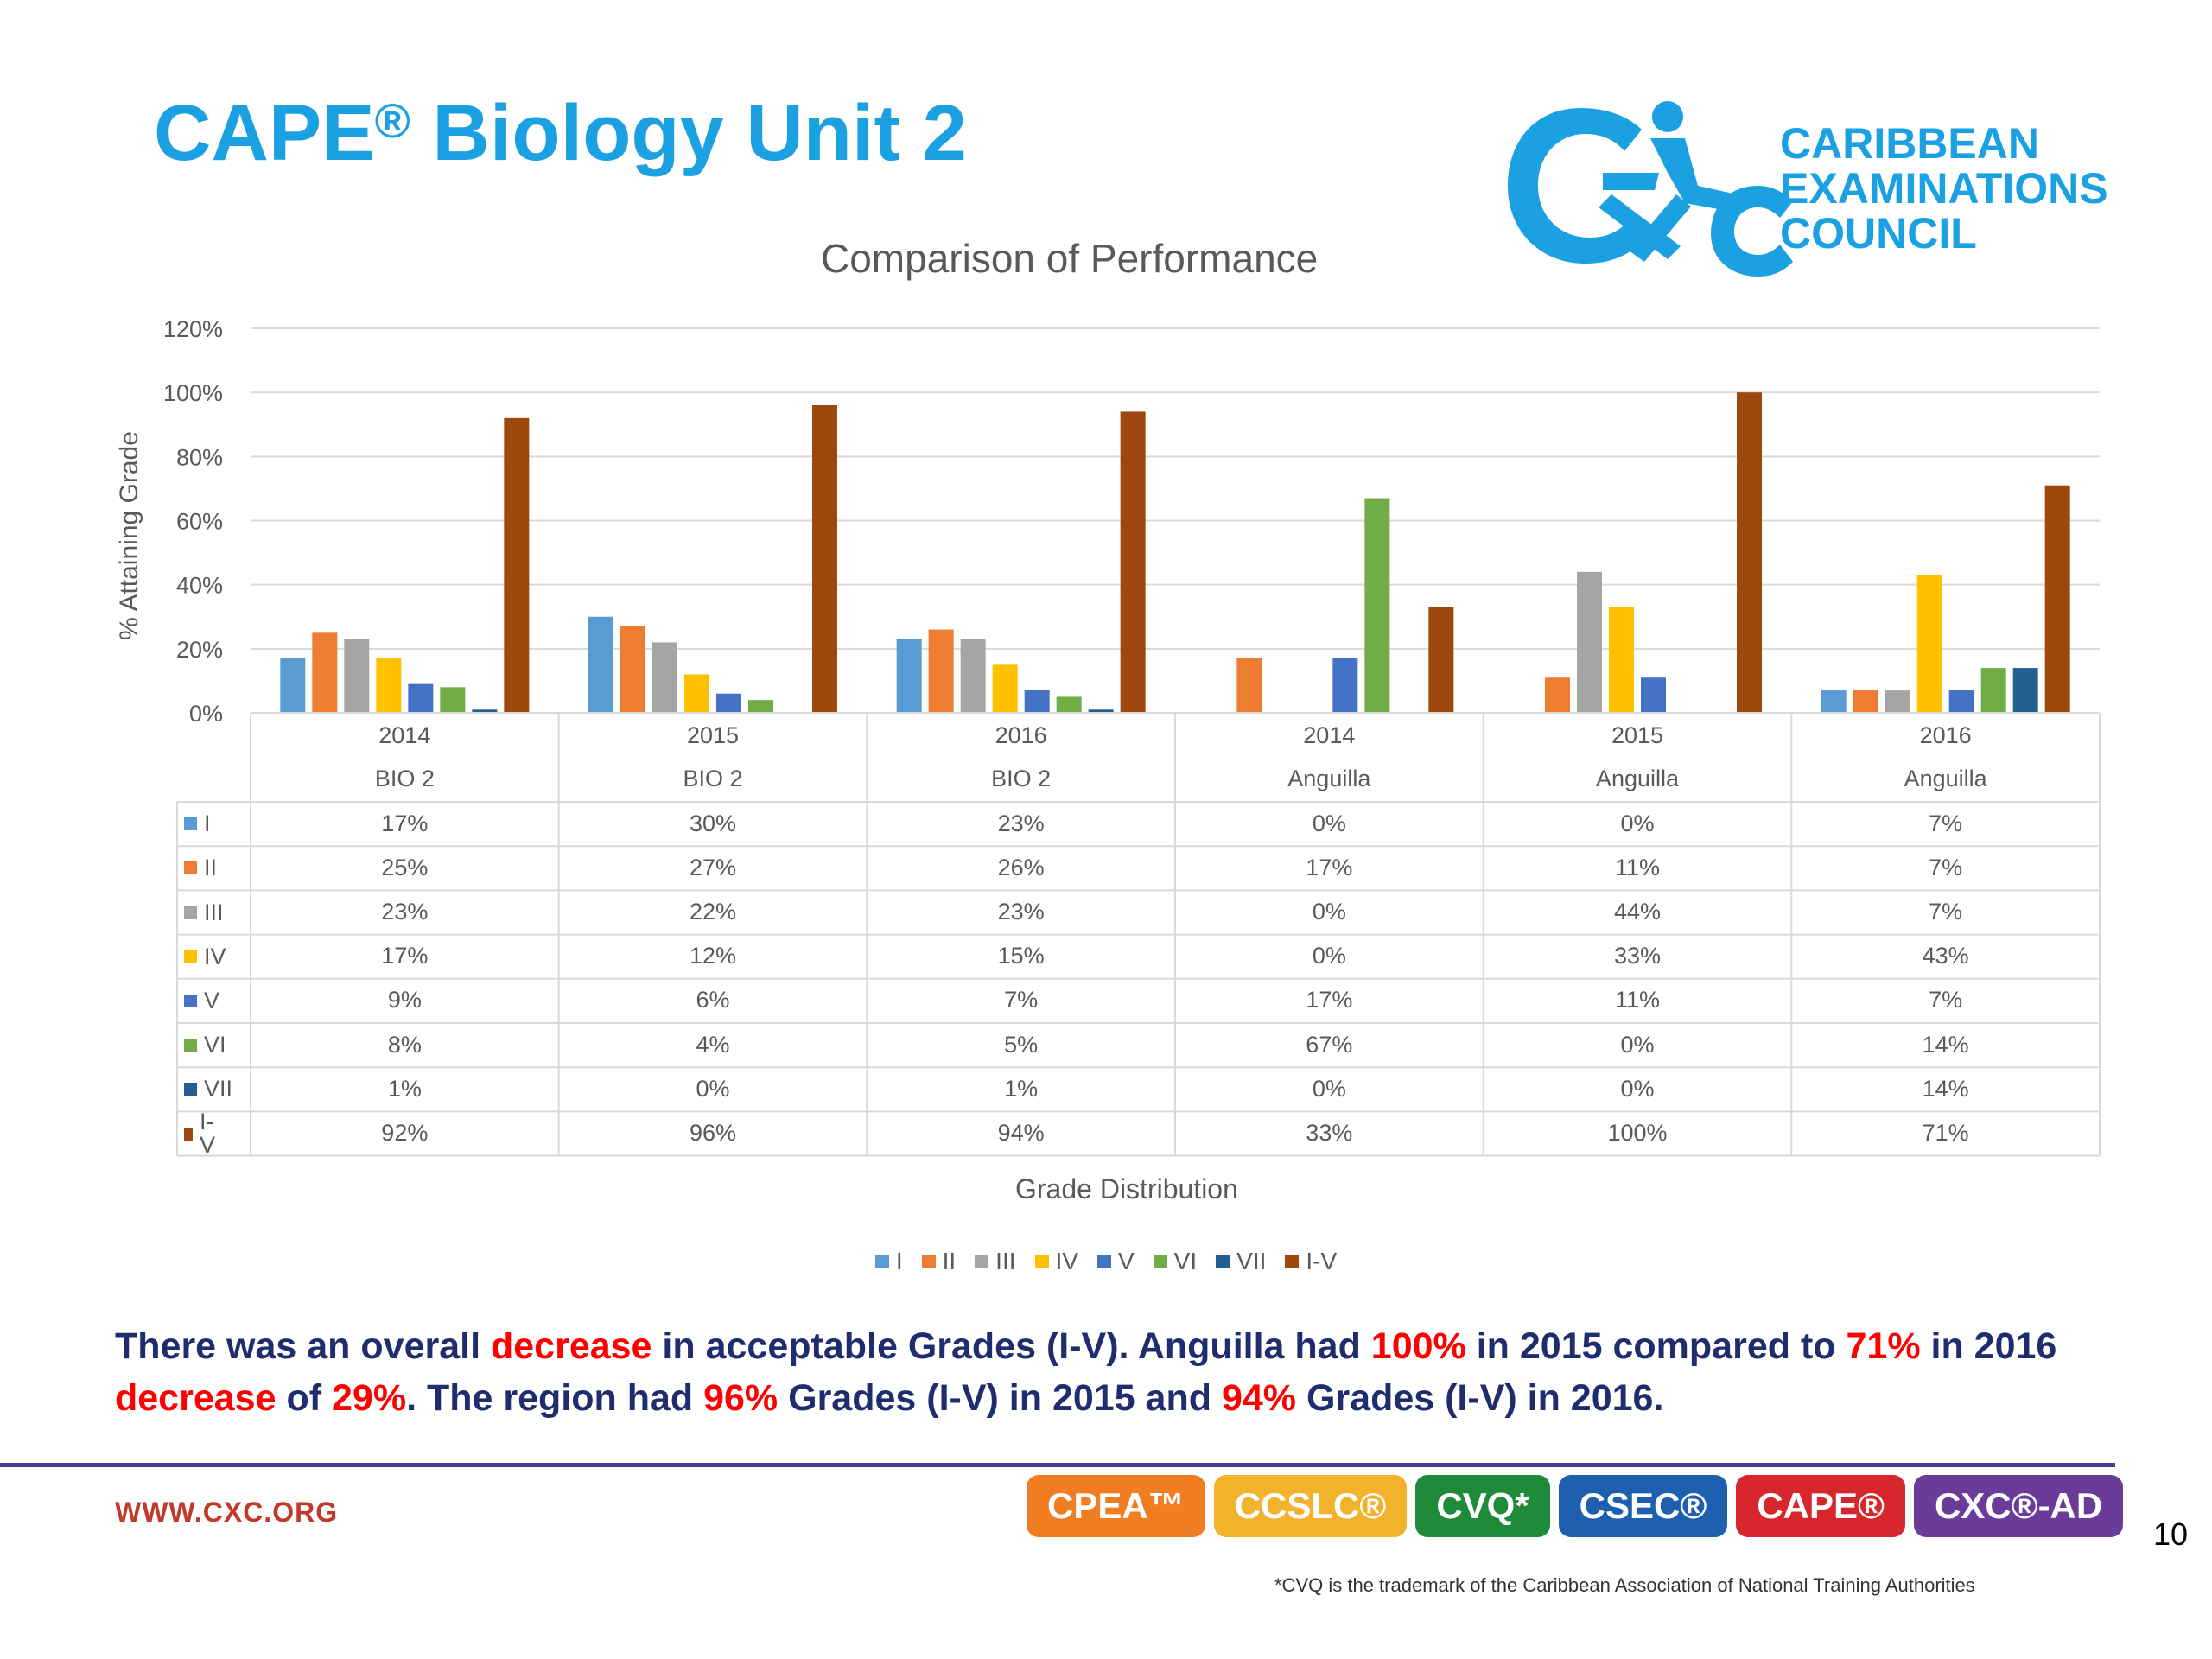  I want to click on legend-item: VII, so click(1241, 1261).